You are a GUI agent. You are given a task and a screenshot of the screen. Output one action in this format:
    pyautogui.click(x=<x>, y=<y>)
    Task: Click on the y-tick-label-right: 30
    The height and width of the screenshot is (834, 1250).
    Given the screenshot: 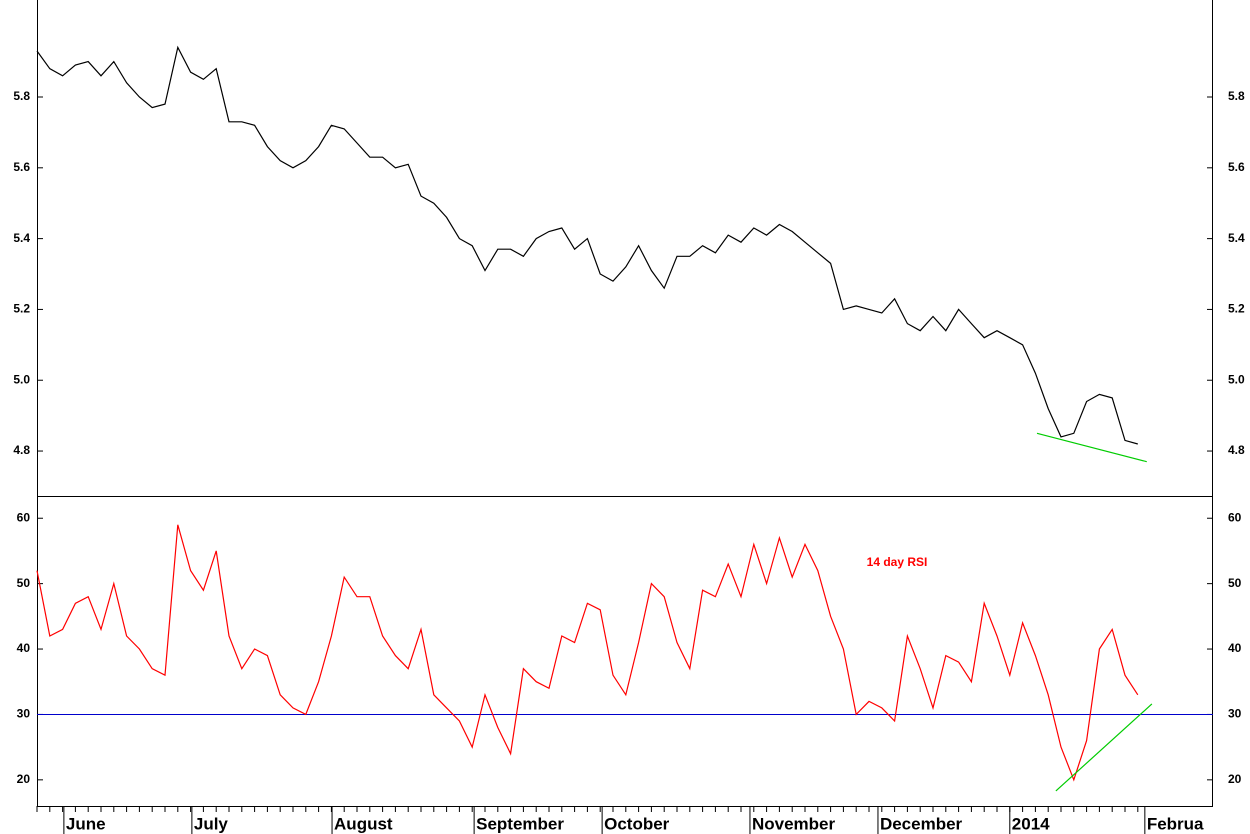 What is the action you would take?
    pyautogui.click(x=1235, y=714)
    